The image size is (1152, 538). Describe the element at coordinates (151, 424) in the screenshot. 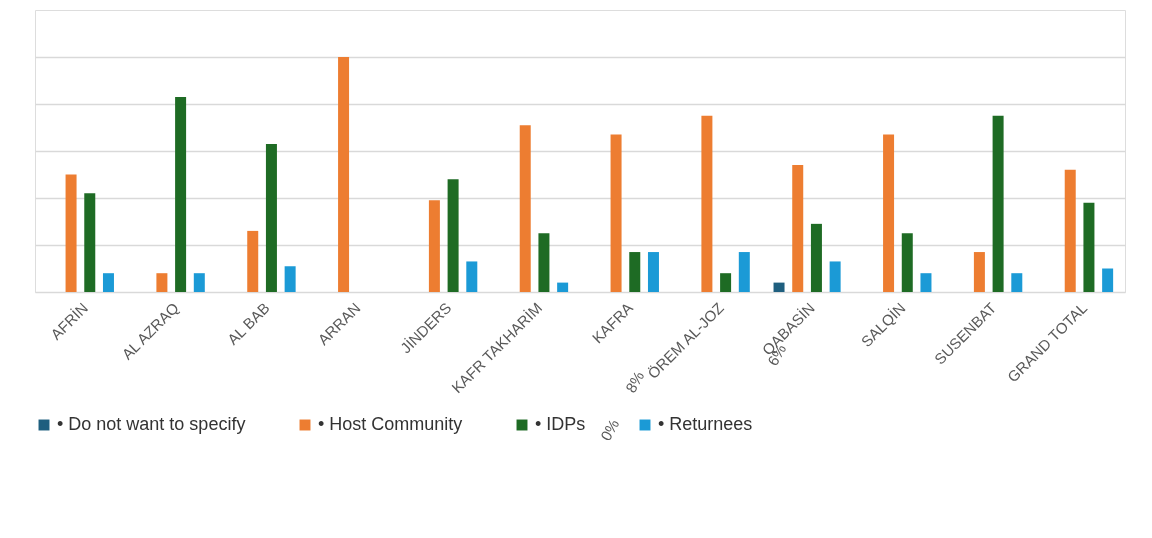

I see `legend-label: • Do not want to specify` at that location.